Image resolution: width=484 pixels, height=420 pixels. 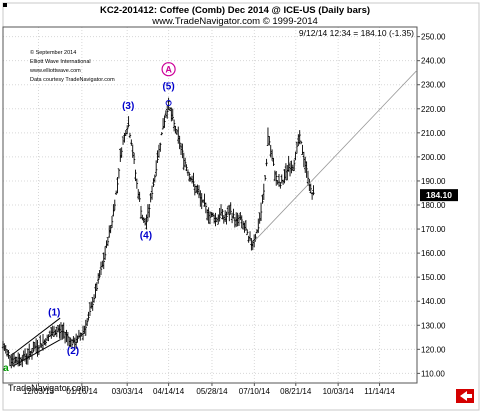 I want to click on y-tick-label: 110.00, so click(x=433, y=373).